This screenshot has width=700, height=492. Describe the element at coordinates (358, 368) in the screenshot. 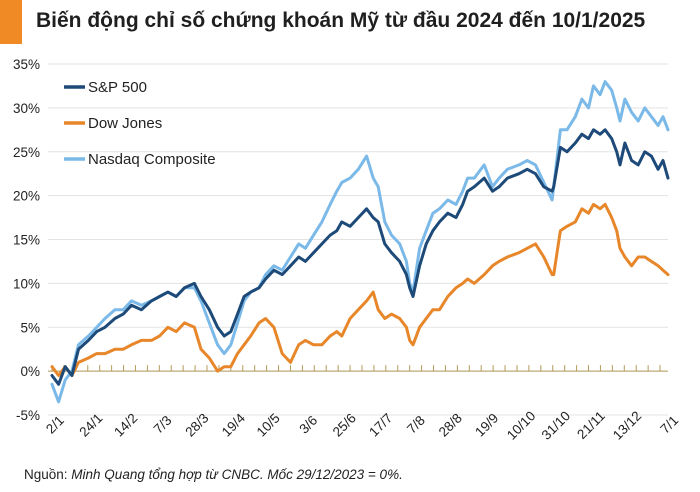

I see `zero-baseline` at that location.